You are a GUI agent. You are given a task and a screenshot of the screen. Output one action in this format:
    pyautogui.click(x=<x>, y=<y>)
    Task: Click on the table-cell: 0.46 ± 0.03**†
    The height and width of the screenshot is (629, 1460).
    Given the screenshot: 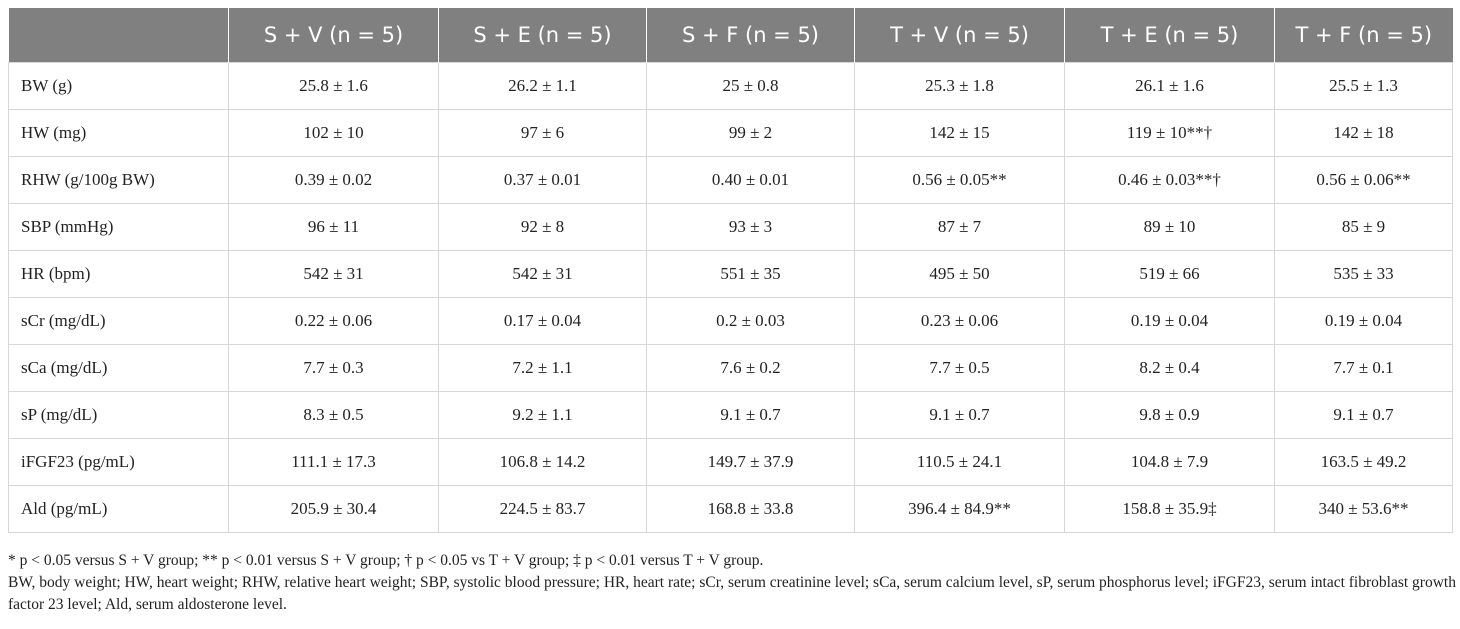 What is the action you would take?
    pyautogui.click(x=1169, y=180)
    